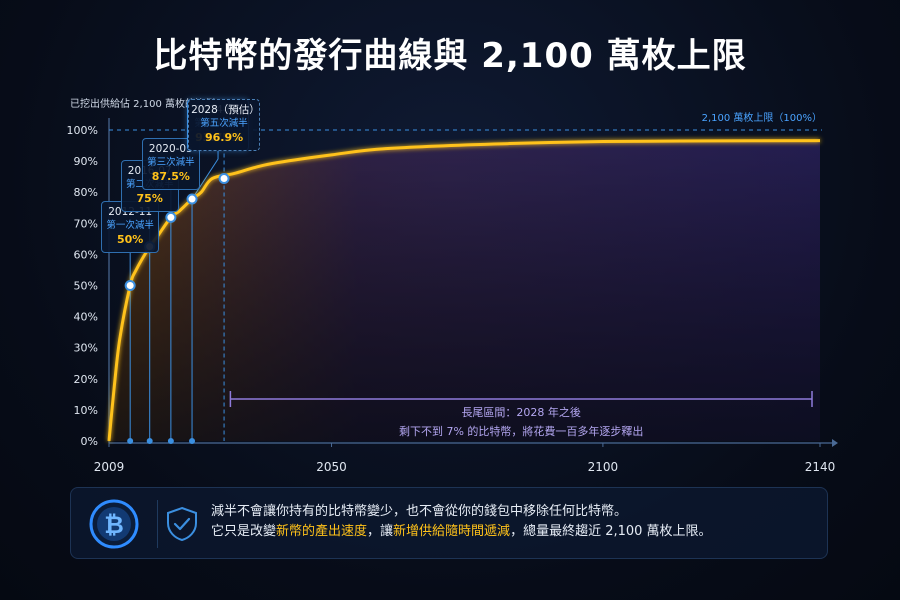  I want to click on long-tail-title: 長尾區間：2028 年之後, so click(521, 412).